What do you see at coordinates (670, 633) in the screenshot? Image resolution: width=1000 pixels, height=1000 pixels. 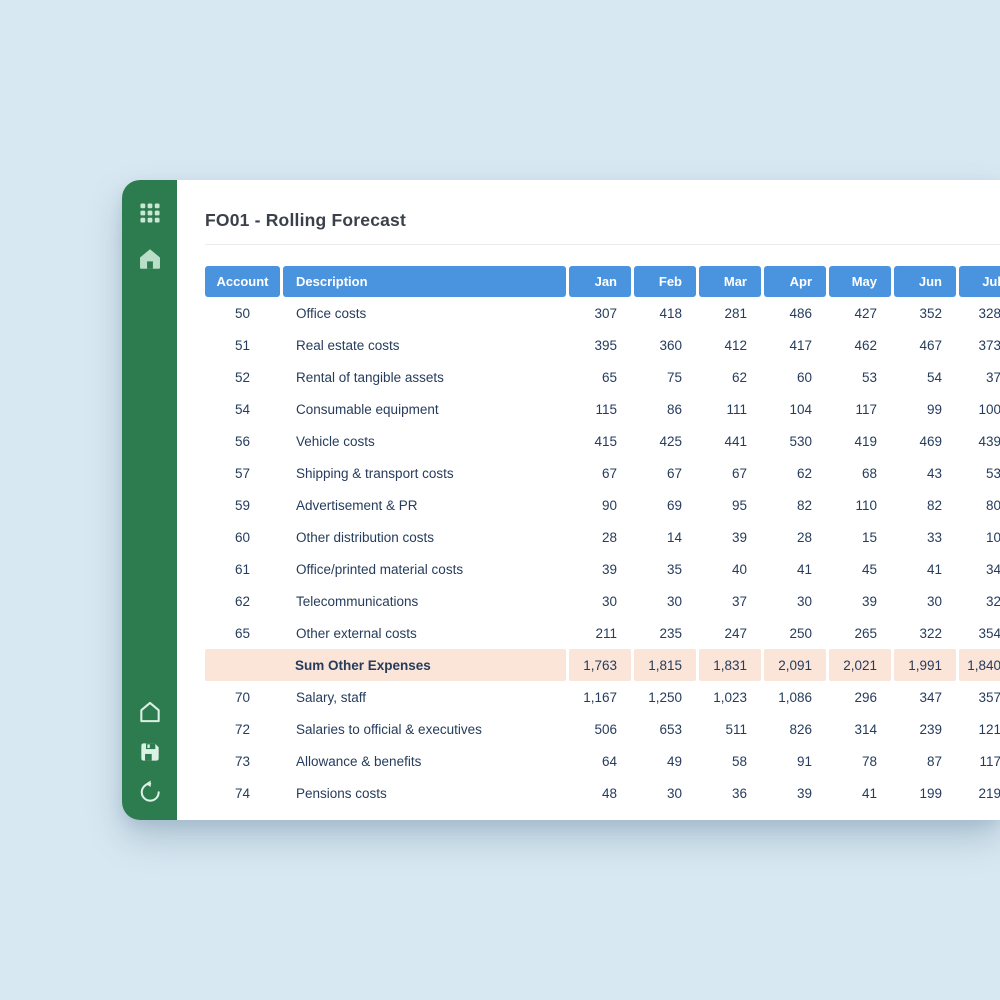 I see `value-cell: 235` at bounding box center [670, 633].